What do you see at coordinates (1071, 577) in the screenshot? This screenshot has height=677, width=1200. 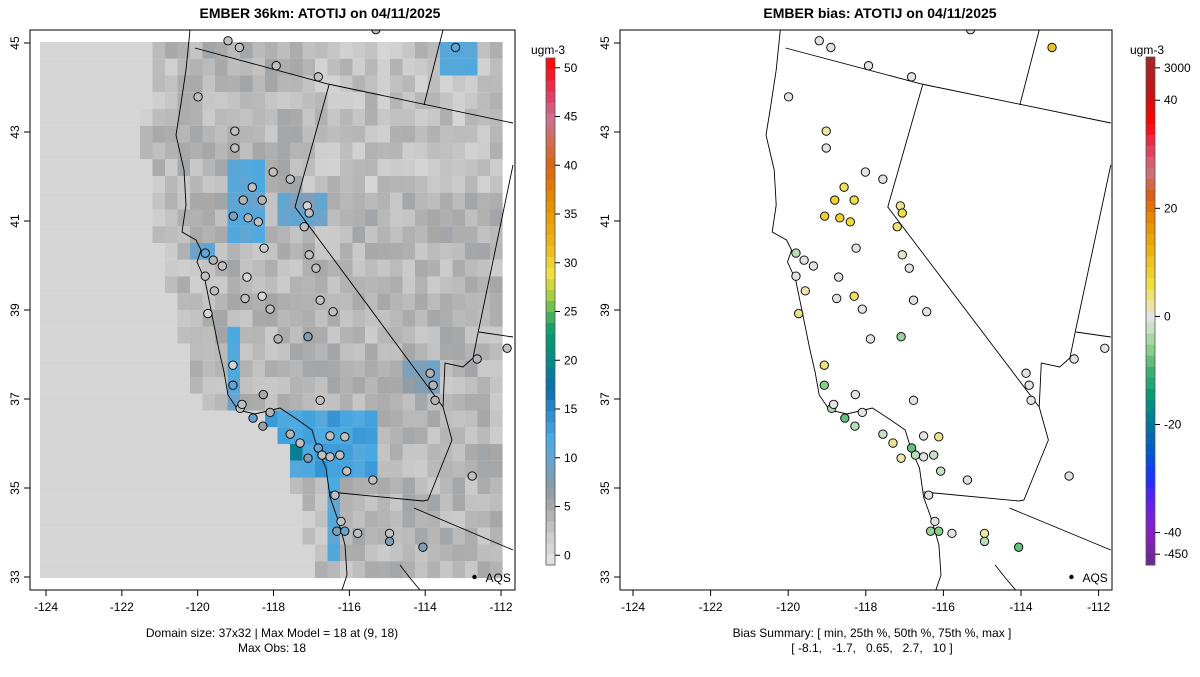 I see `legend-marker` at bounding box center [1071, 577].